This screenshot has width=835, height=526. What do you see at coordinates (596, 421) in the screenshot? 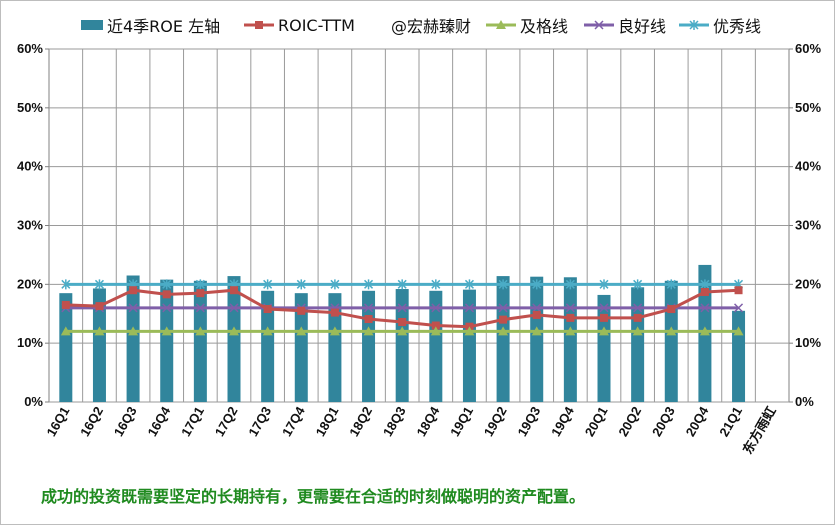
I see `x-category-label: 20Q1` at bounding box center [596, 421].